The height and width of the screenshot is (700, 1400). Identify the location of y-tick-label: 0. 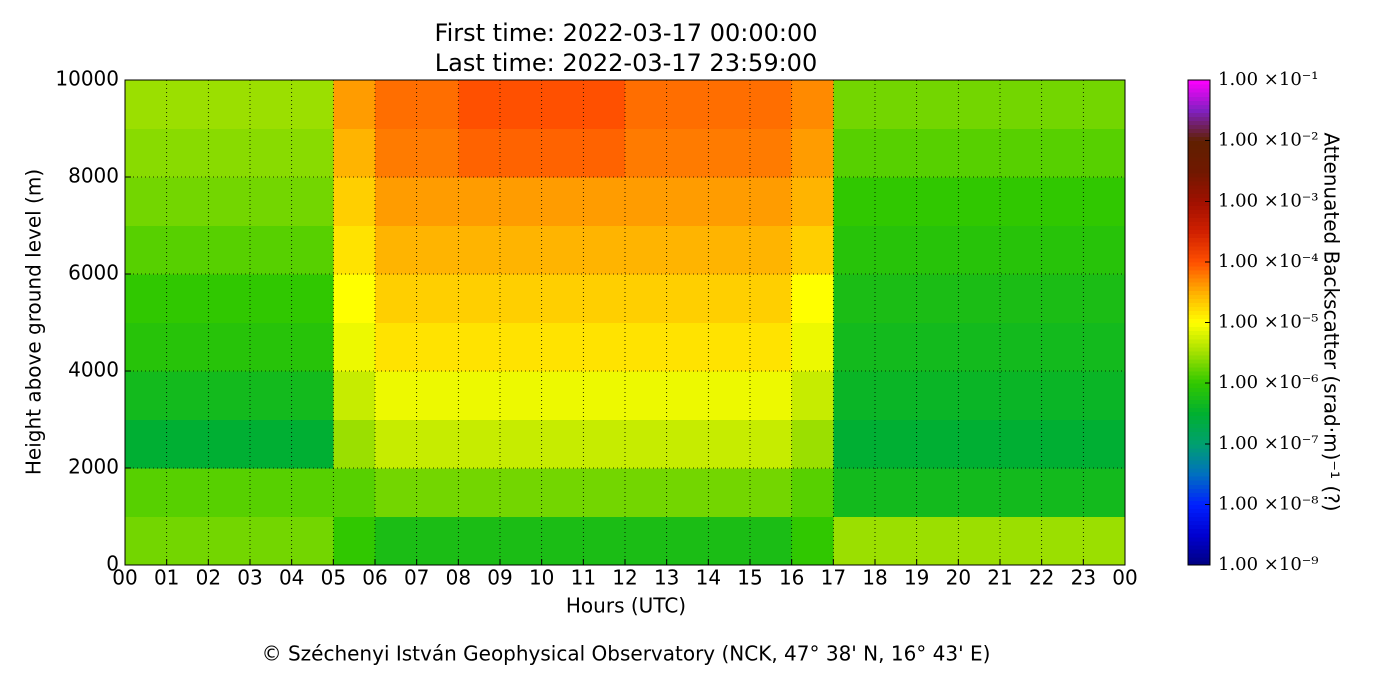
(112, 564).